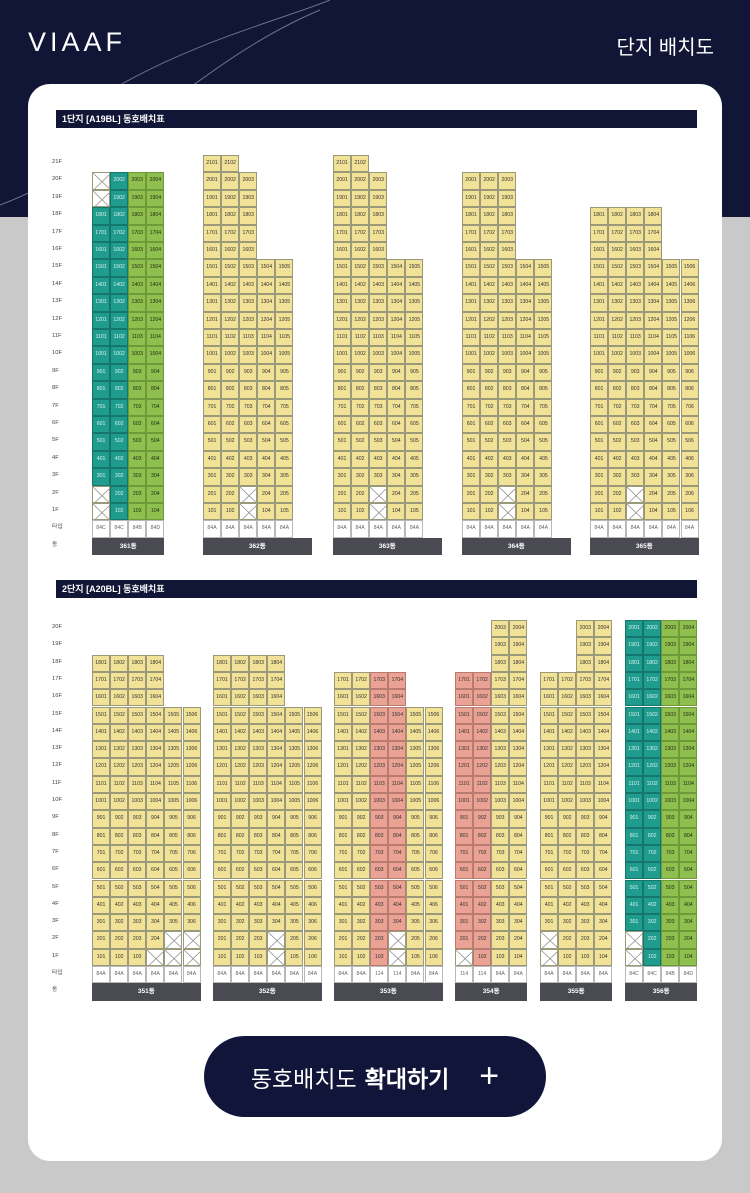 This screenshot has width=750, height=1193. What do you see at coordinates (173, 750) in the screenshot?
I see `unit-cell: 1305` at bounding box center [173, 750].